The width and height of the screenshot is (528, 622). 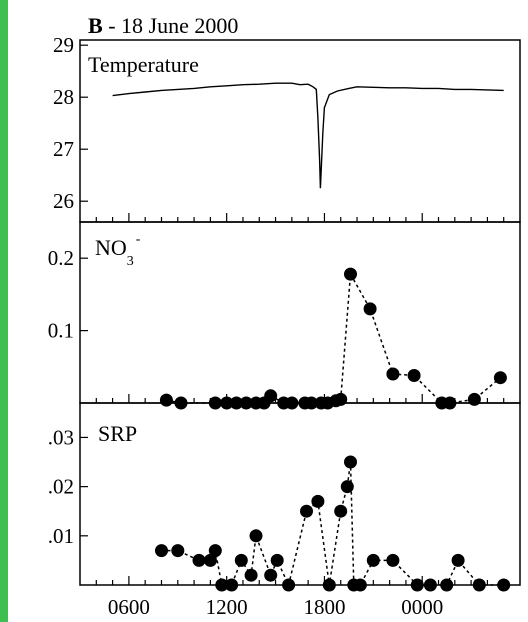 What do you see at coordinates (308, 135) in the screenshot?
I see `temperature-line` at bounding box center [308, 135].